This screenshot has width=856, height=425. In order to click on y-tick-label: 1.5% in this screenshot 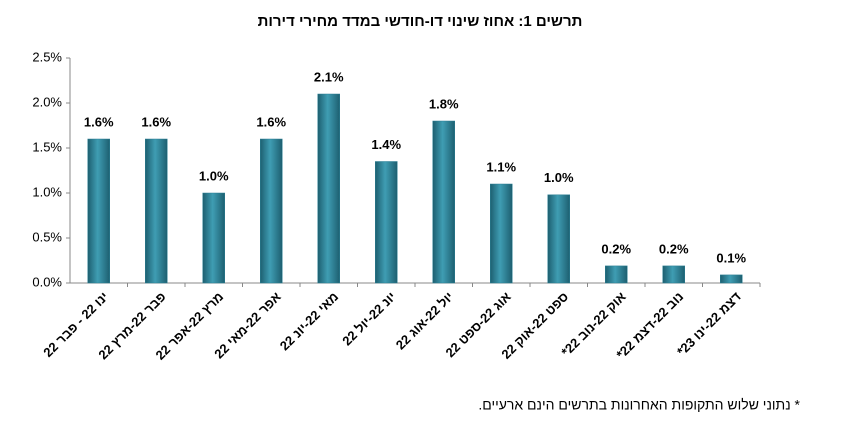, I will do `click(47, 146)`.